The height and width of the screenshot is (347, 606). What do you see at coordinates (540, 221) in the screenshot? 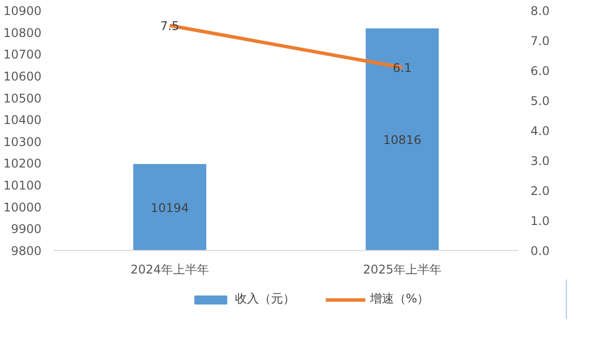
I see `y2-tick-label: 1.0` at bounding box center [540, 221].